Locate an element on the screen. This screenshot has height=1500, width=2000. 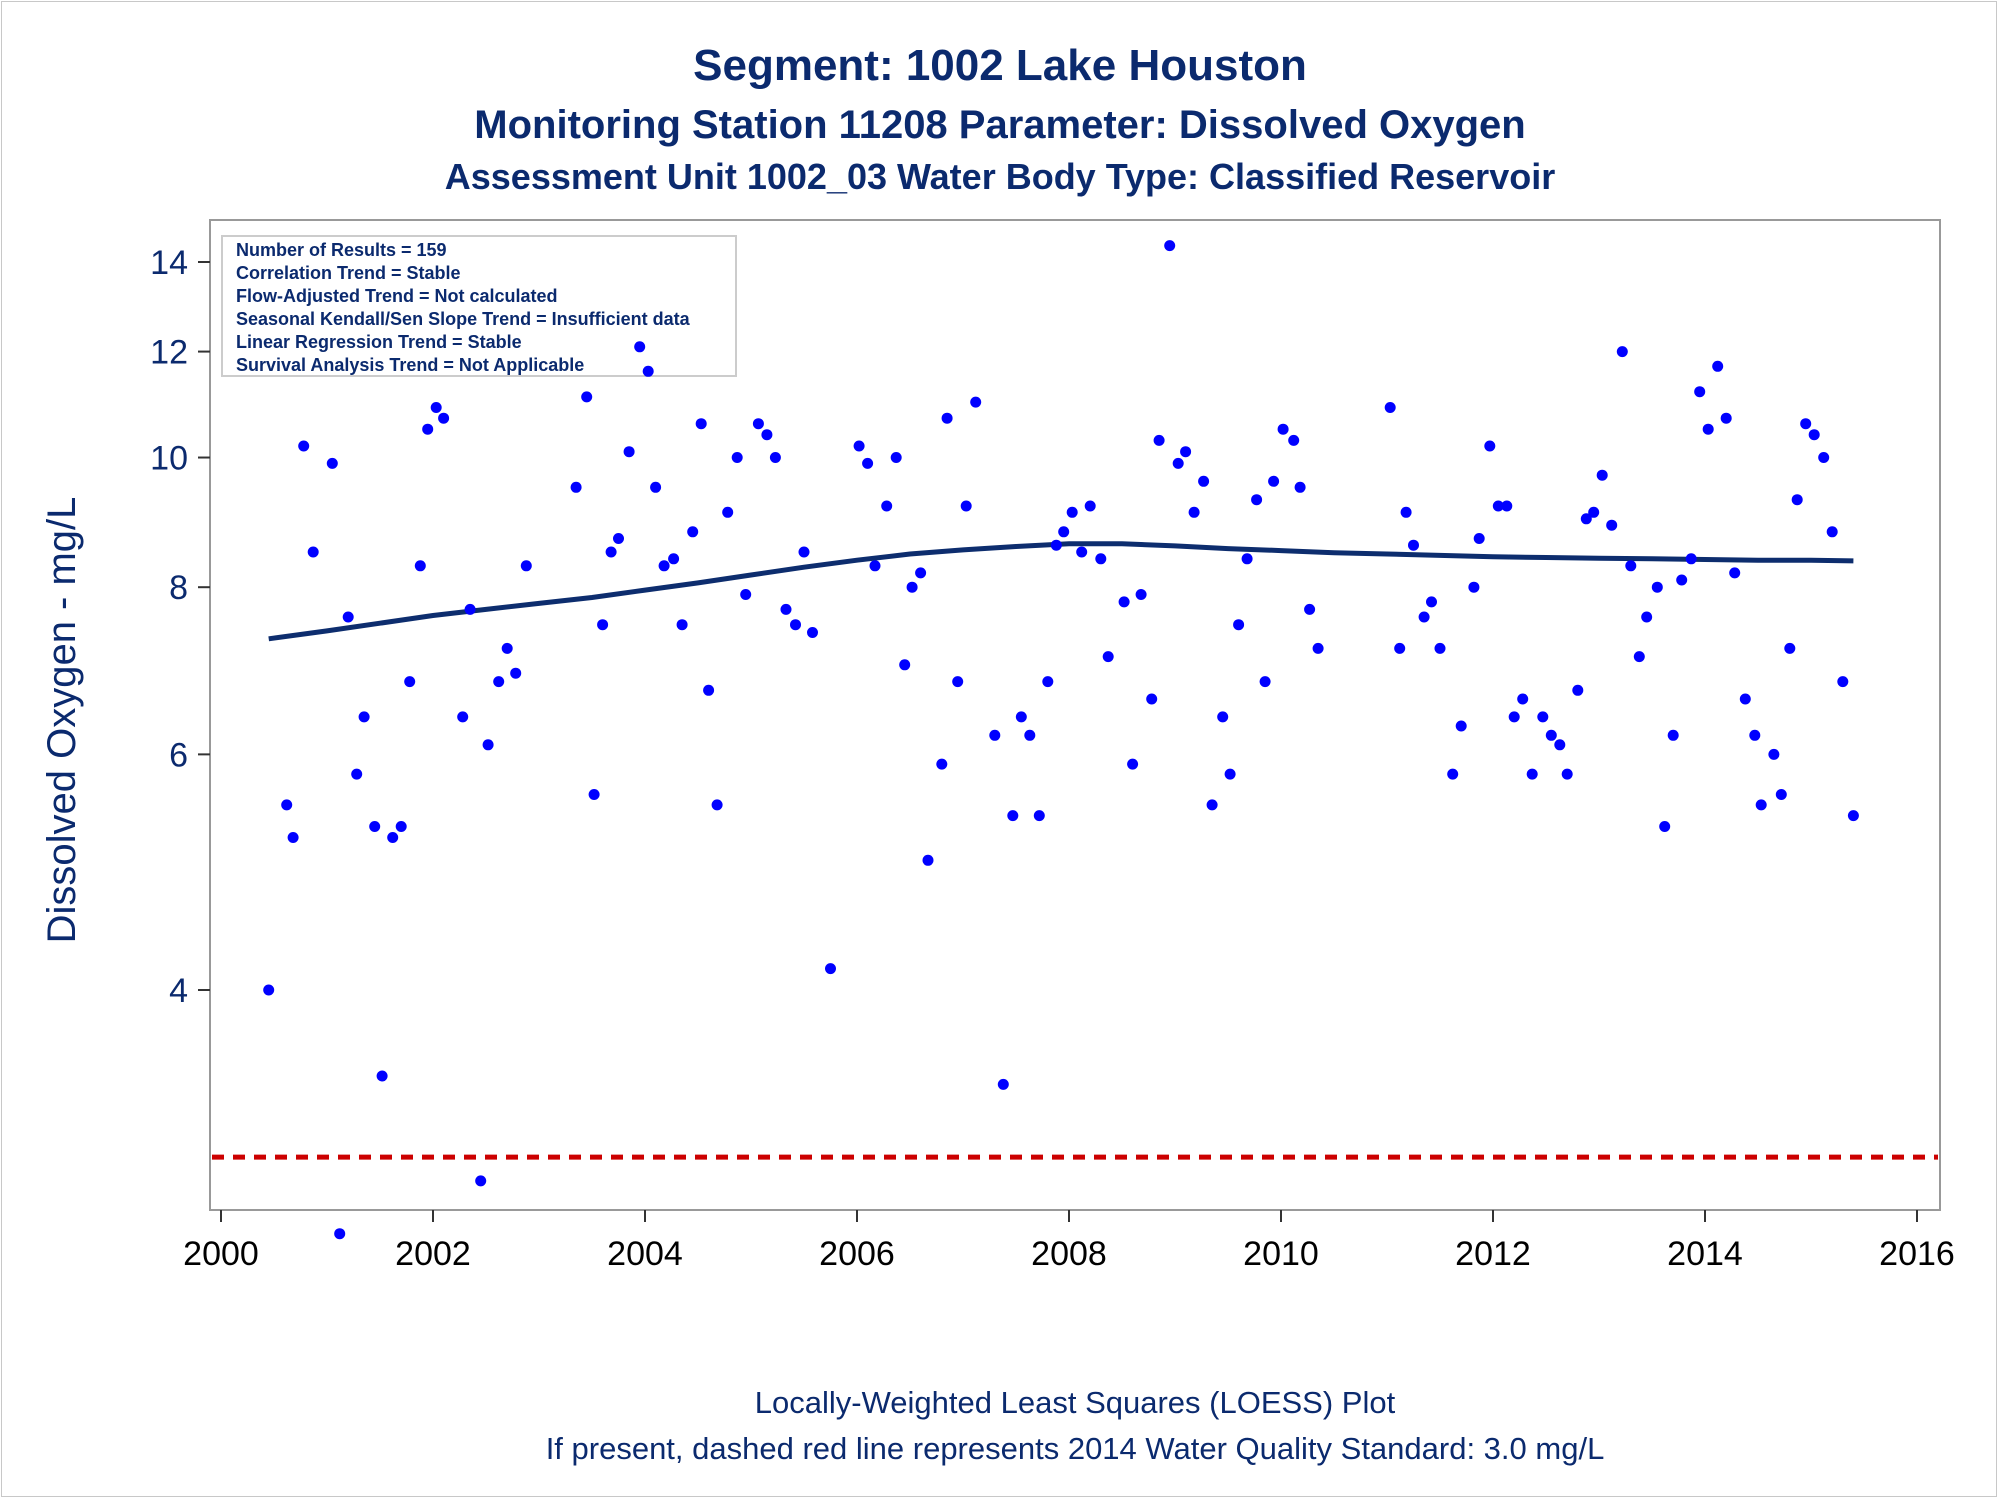
x-tick-label: 2012 is located at coordinates (1493, 1254).